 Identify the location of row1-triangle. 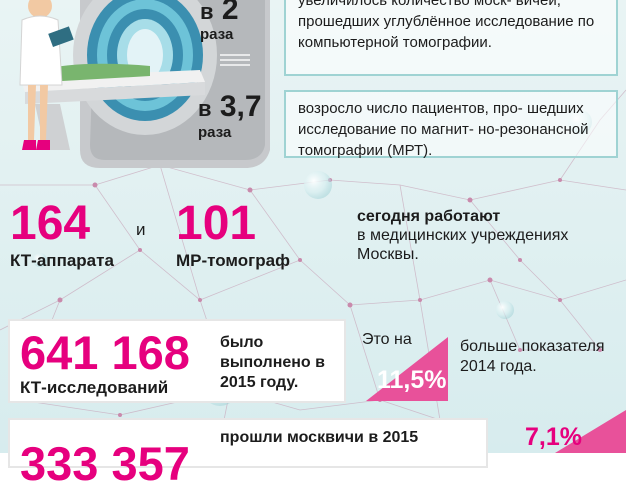
(407, 369).